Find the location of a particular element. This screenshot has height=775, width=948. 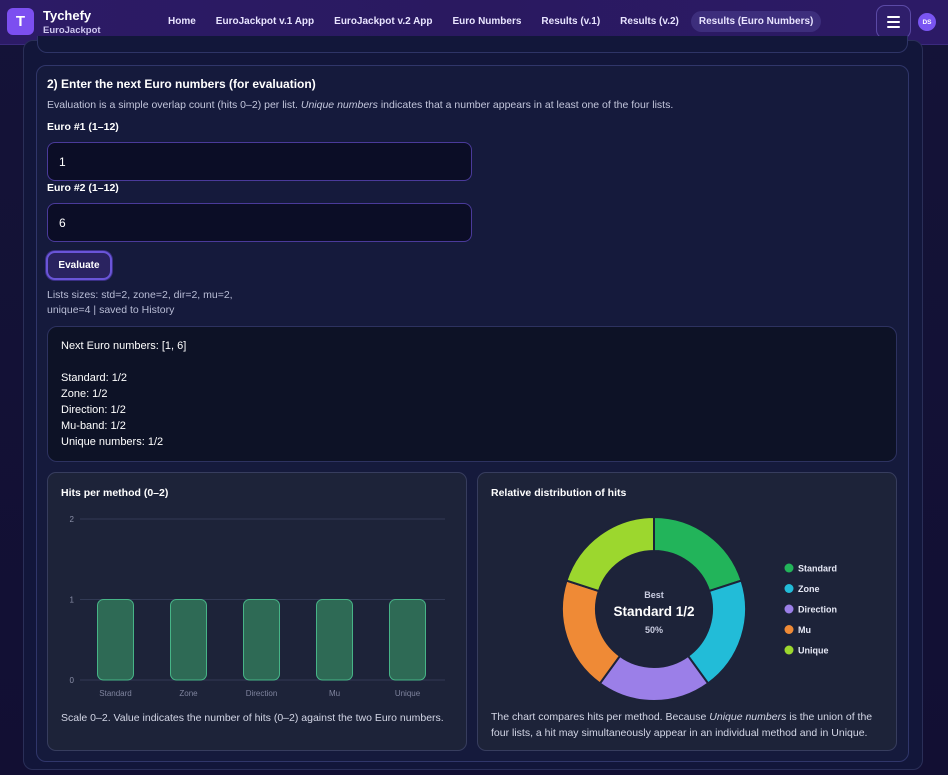

bar-unique is located at coordinates (407, 640).